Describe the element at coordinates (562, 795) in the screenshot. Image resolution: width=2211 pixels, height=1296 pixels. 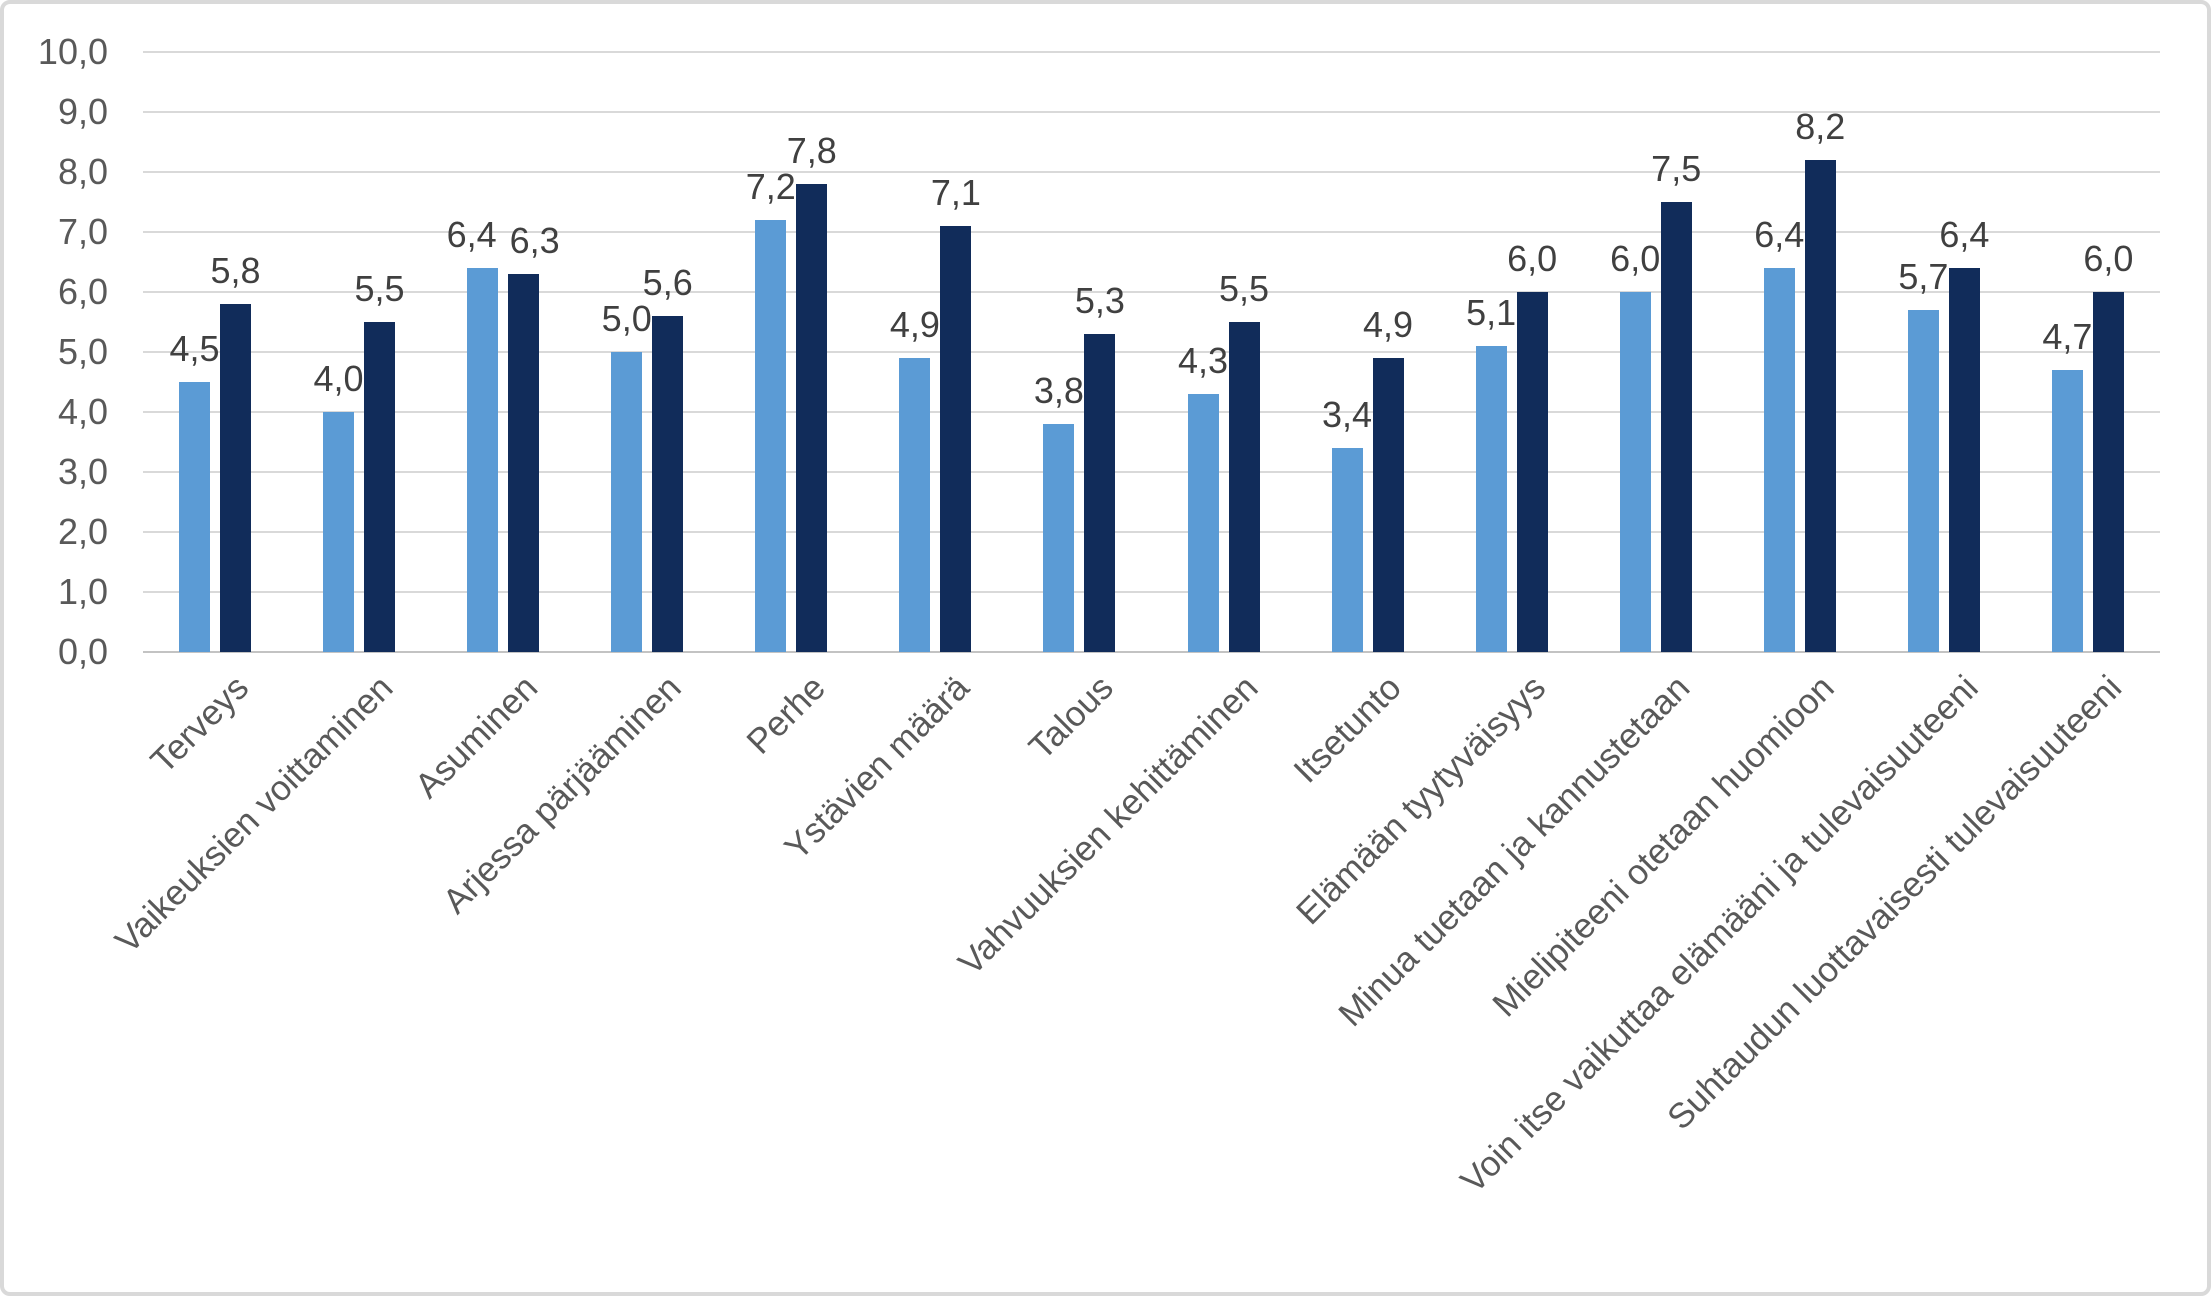
I see `x-axis-category-label: Arjessa pärjääminen` at that location.